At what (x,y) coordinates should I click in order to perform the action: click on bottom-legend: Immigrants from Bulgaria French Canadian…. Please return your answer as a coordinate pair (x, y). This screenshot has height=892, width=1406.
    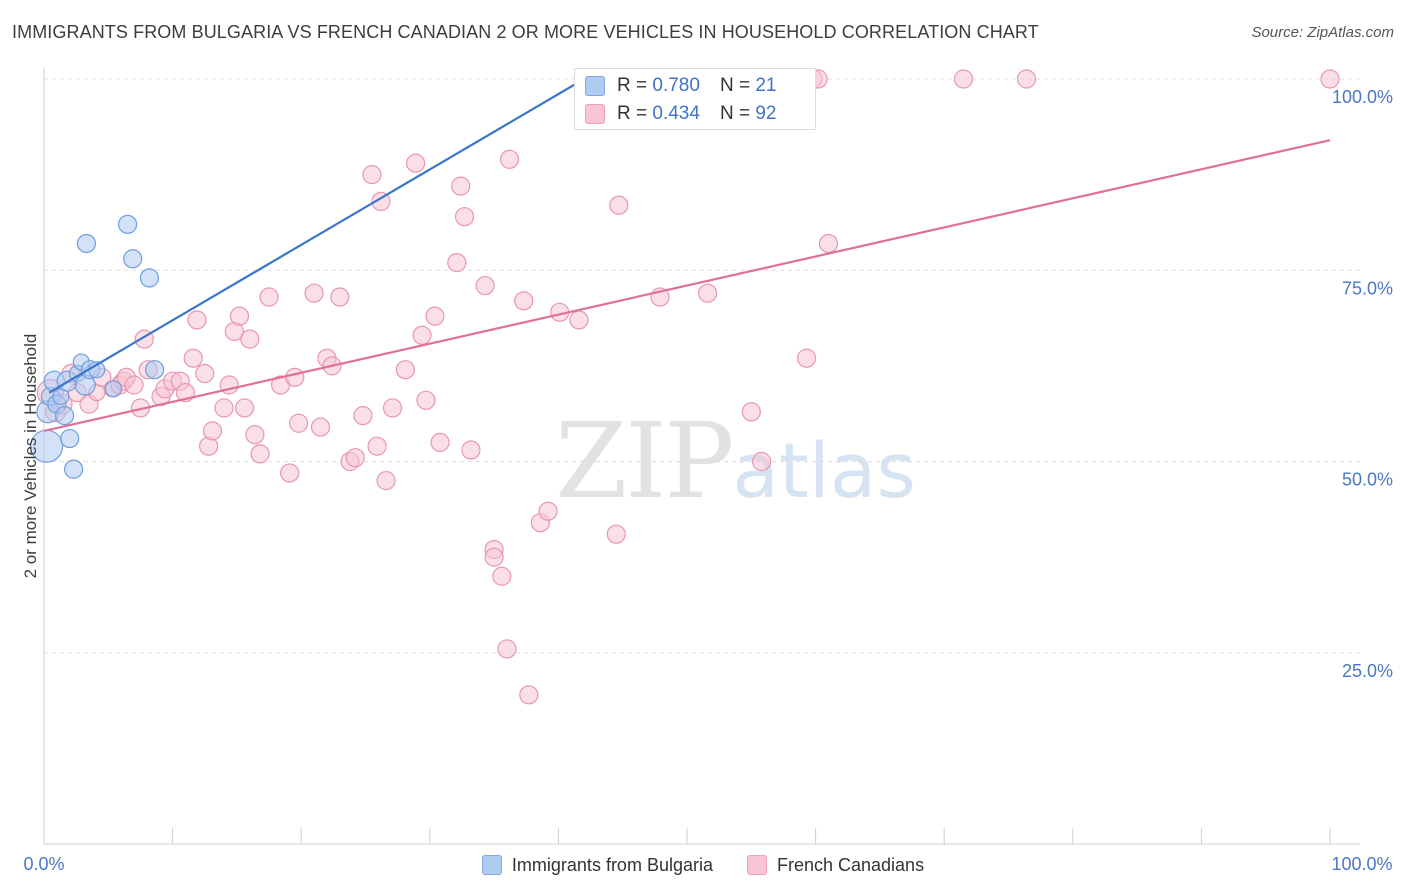
    Looking at the image, I should click on (703, 865).